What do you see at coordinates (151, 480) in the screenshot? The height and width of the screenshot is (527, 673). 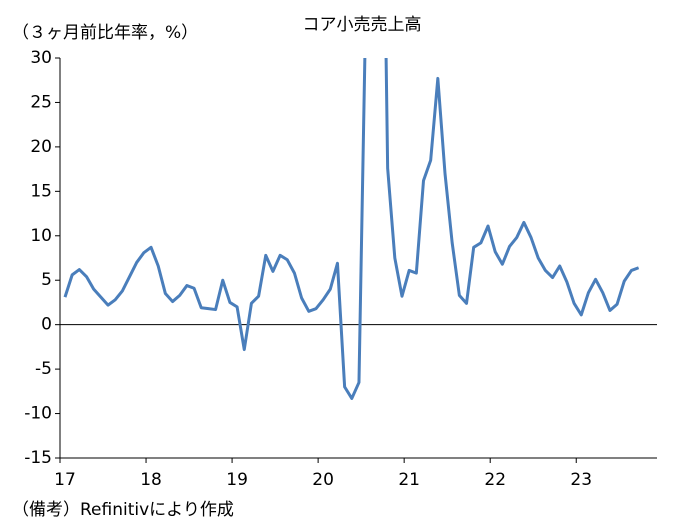 I see `x-tick-label: 18` at bounding box center [151, 480].